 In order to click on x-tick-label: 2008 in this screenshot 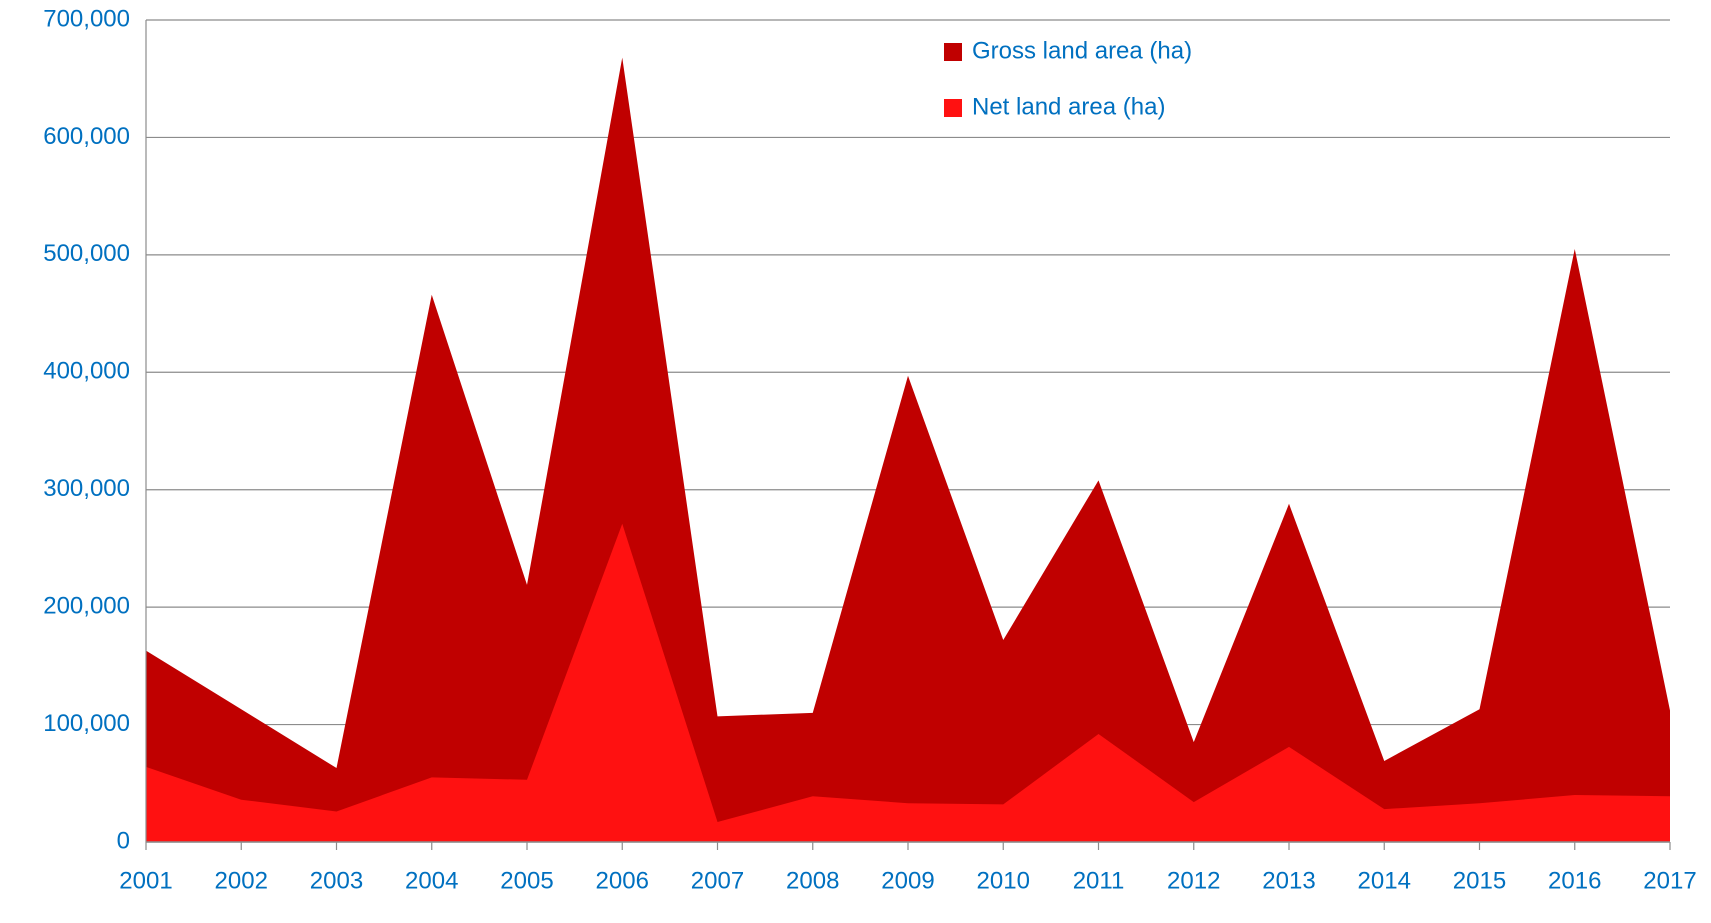, I will do `click(812, 880)`.